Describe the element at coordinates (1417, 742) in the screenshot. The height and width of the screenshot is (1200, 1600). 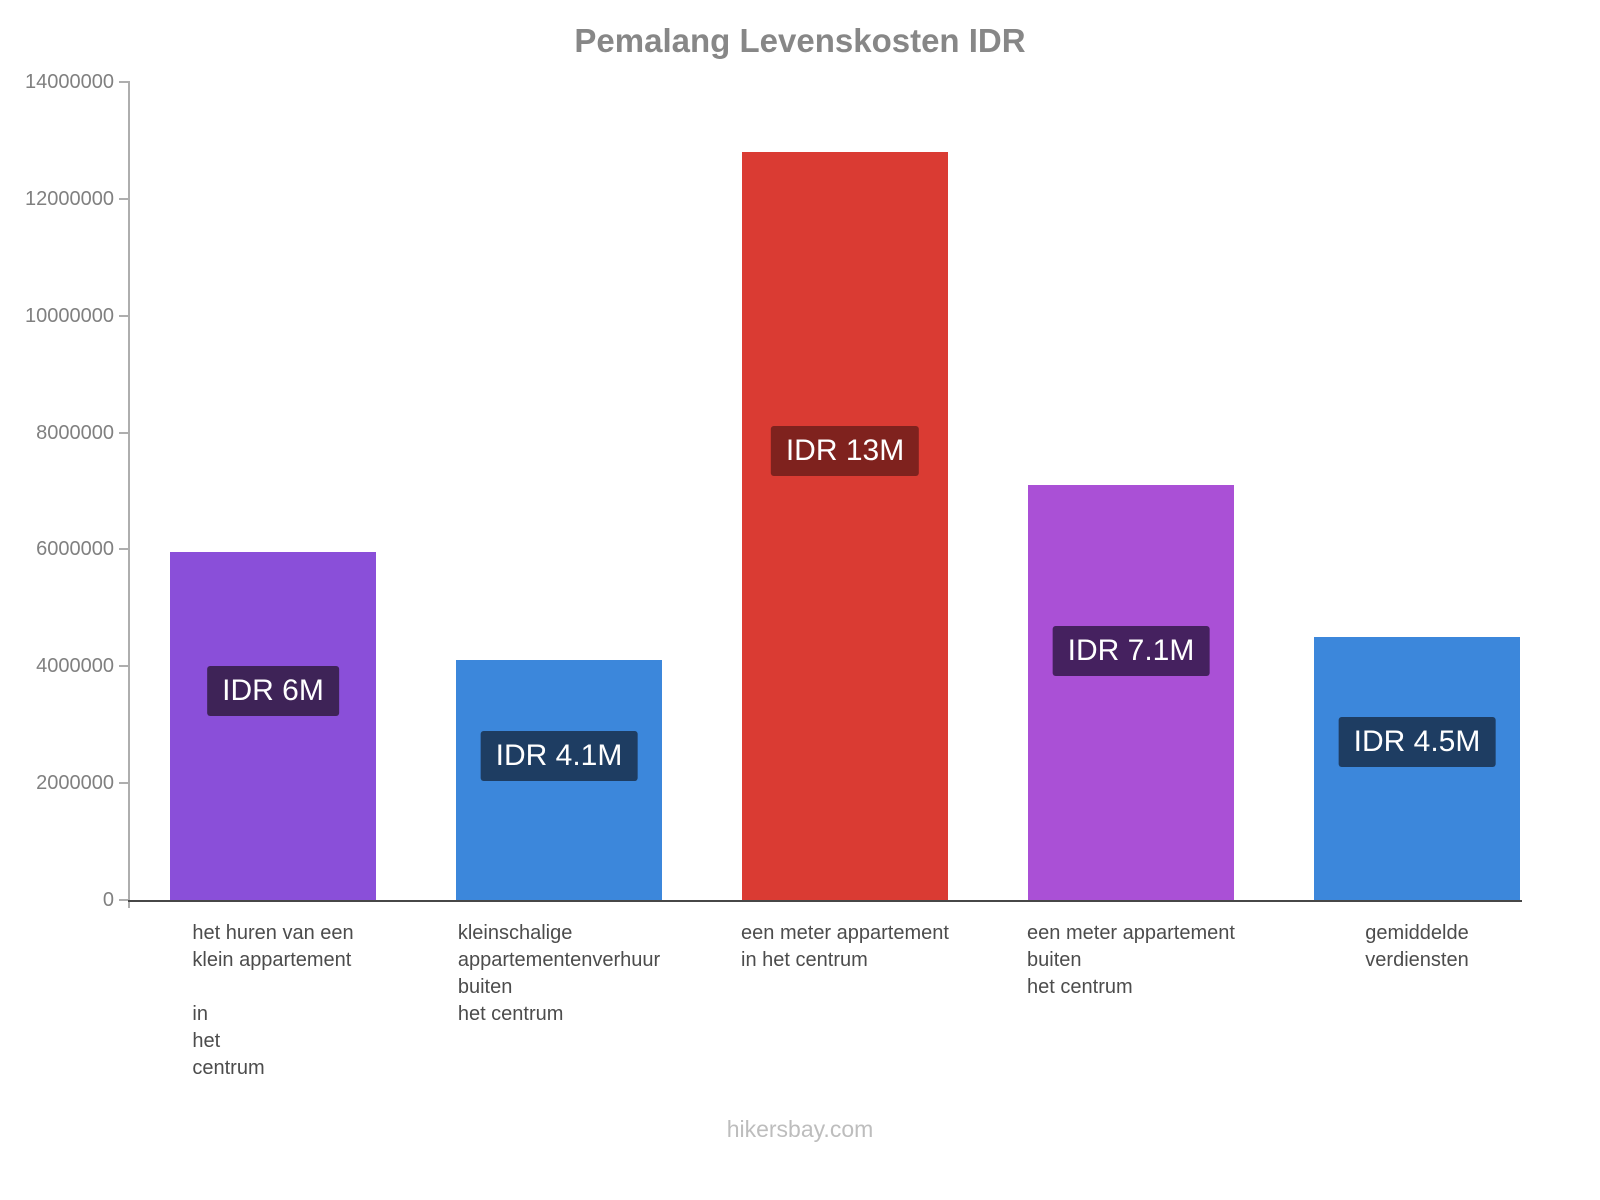
I see `bar-value-label: IDR 4.5M` at that location.